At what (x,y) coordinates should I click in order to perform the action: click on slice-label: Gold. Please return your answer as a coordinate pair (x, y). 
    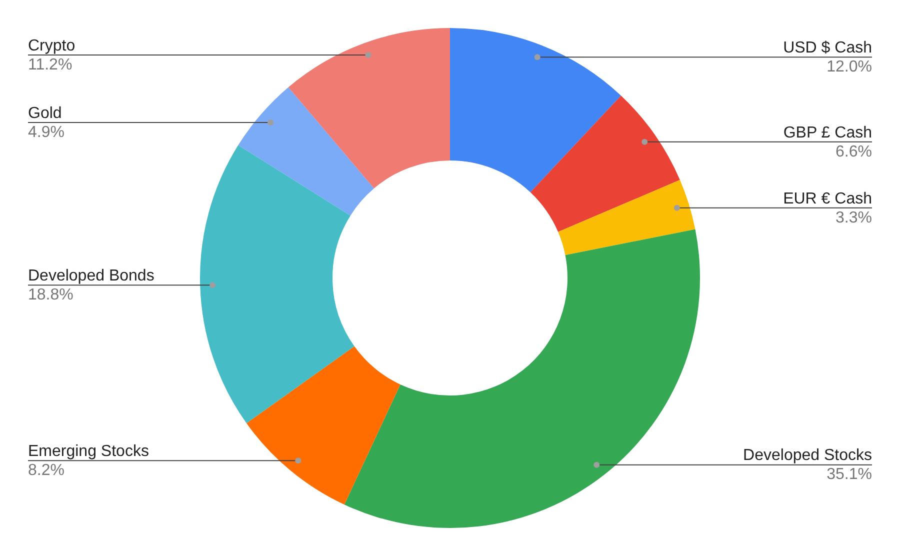
    Looking at the image, I should click on (45, 113).